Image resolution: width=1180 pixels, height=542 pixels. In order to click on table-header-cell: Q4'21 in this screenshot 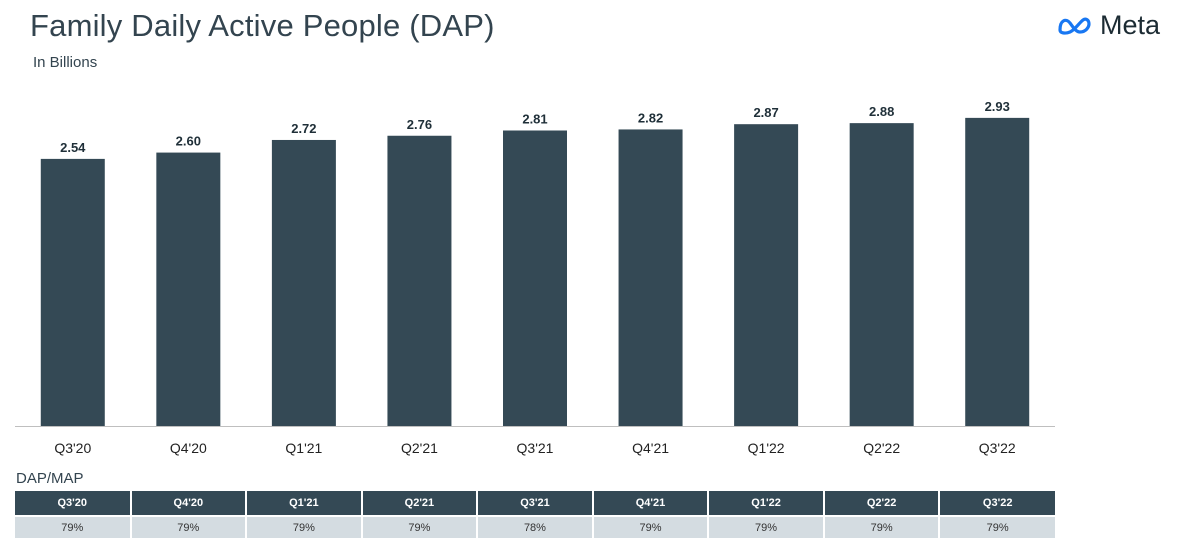, I will do `click(651, 503)`.